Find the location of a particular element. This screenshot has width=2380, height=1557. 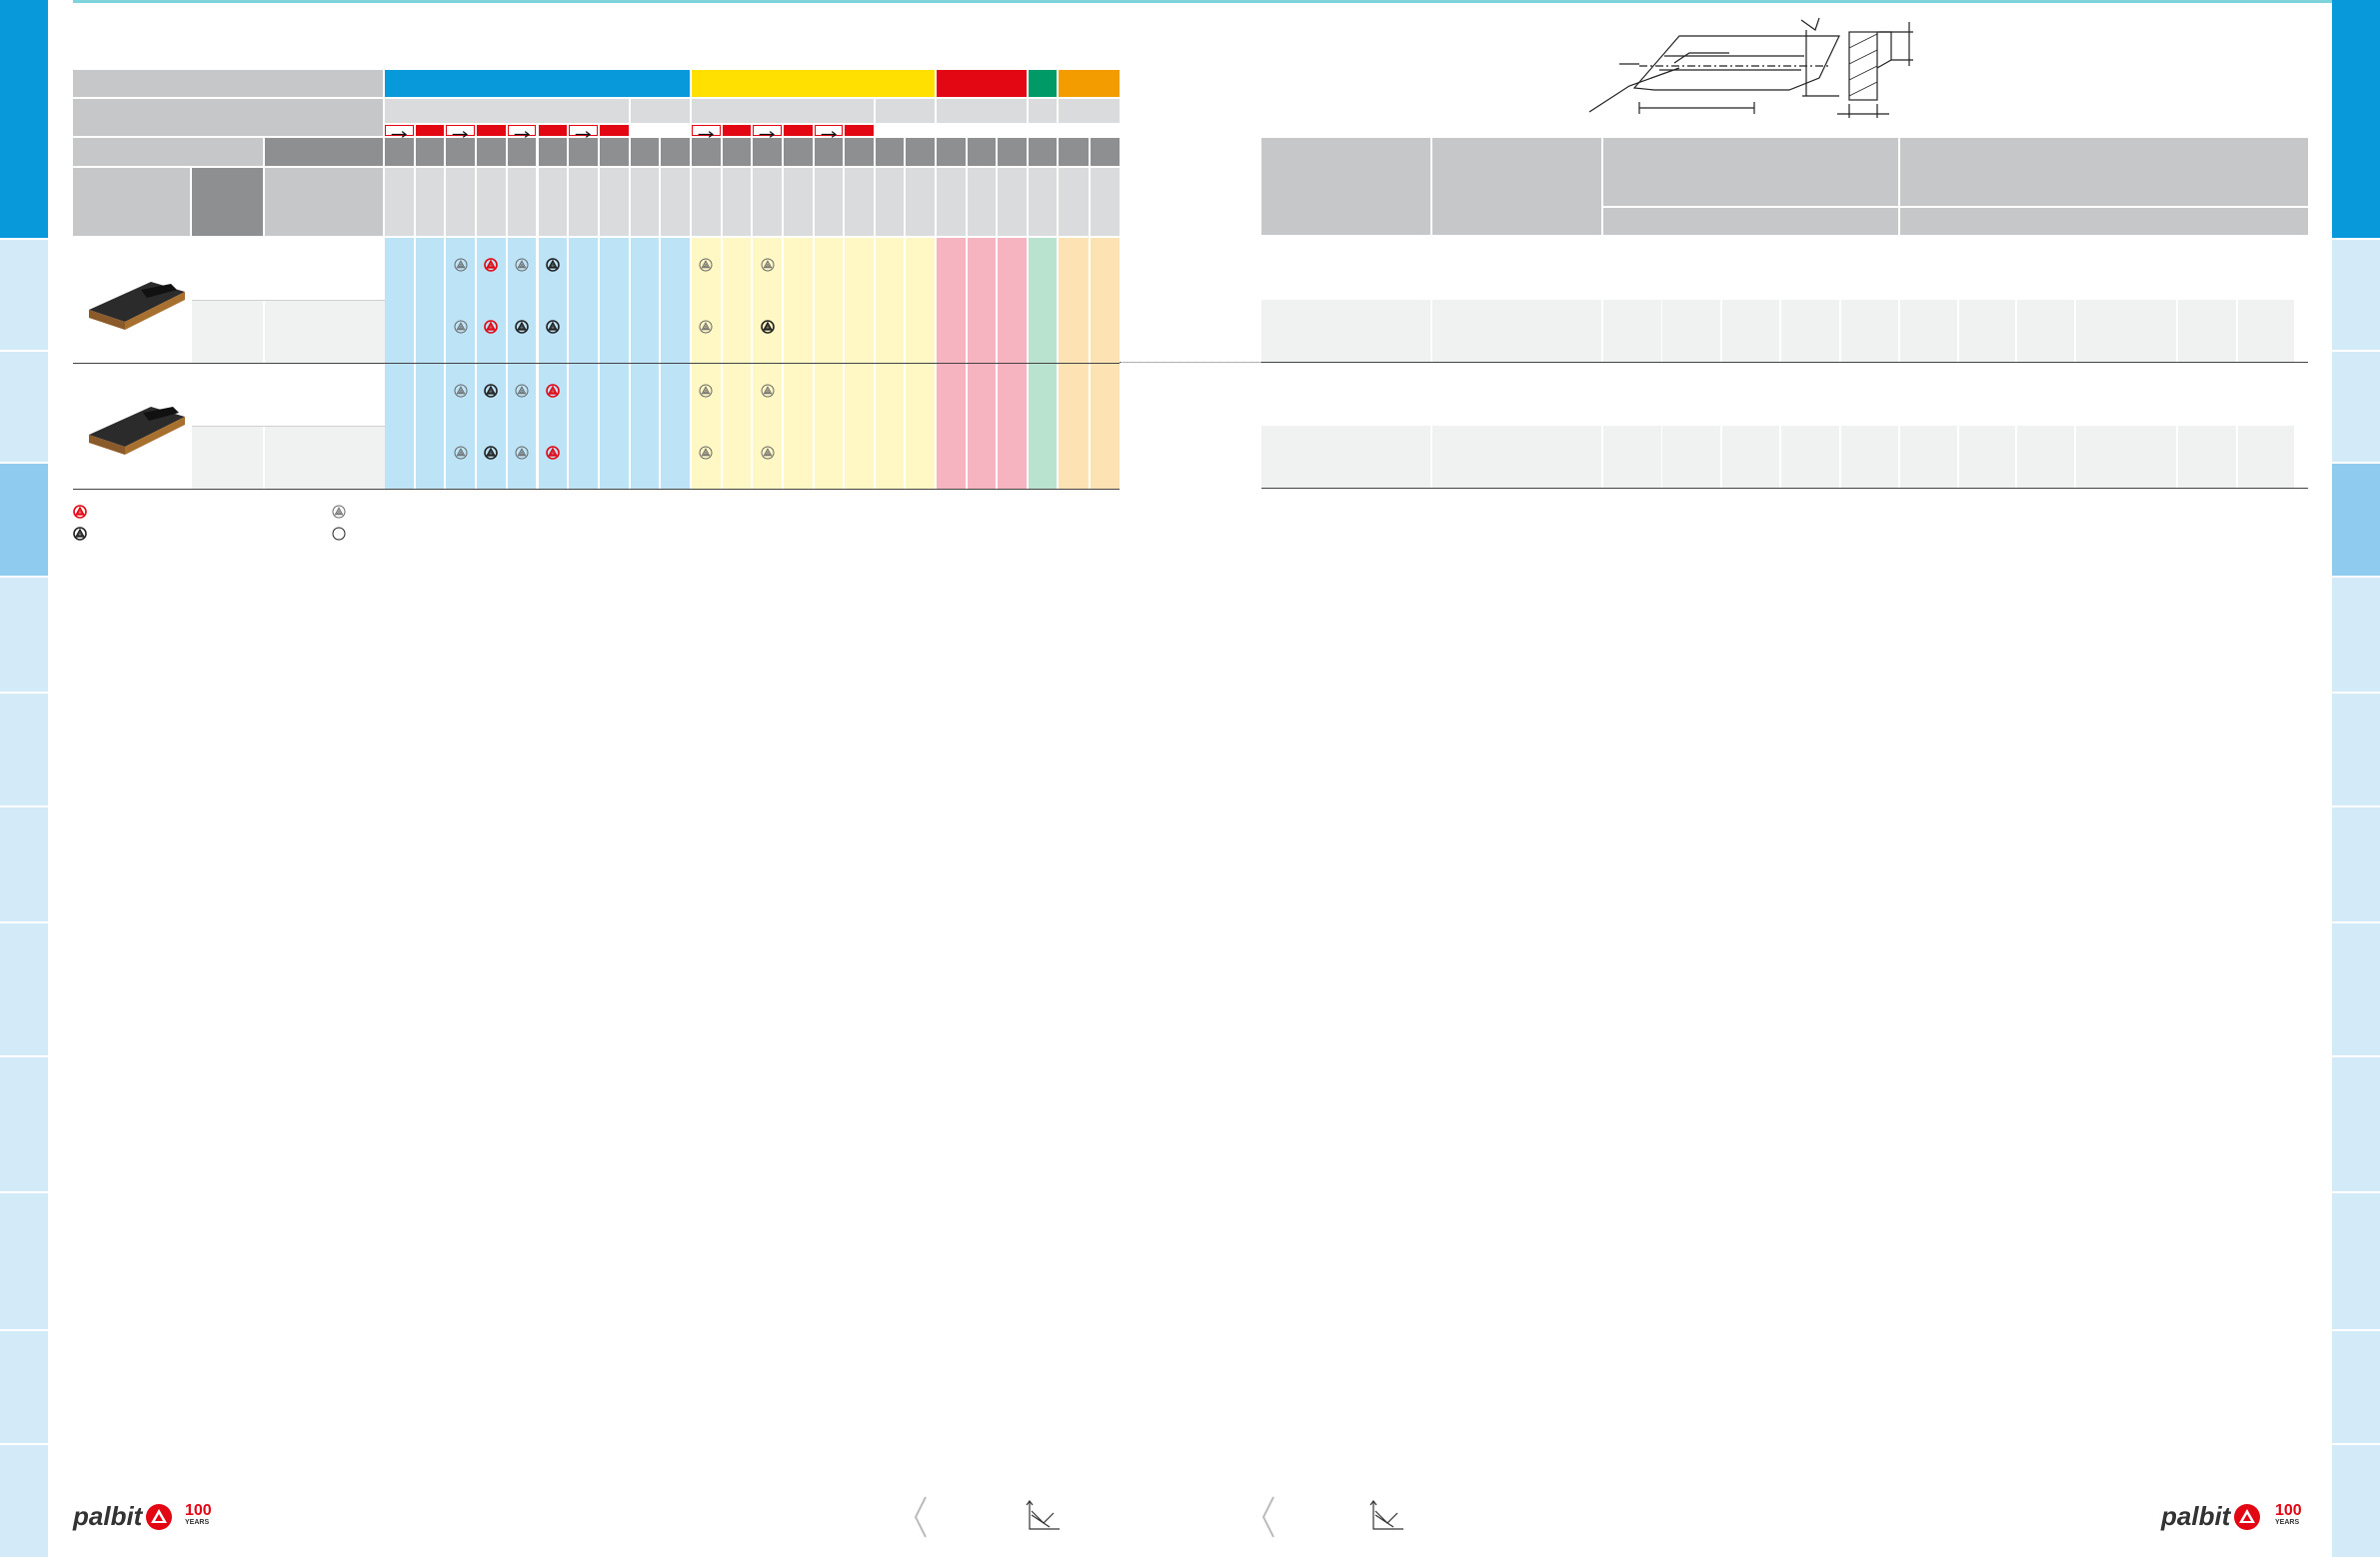

grade-code-header is located at coordinates (752, 152).